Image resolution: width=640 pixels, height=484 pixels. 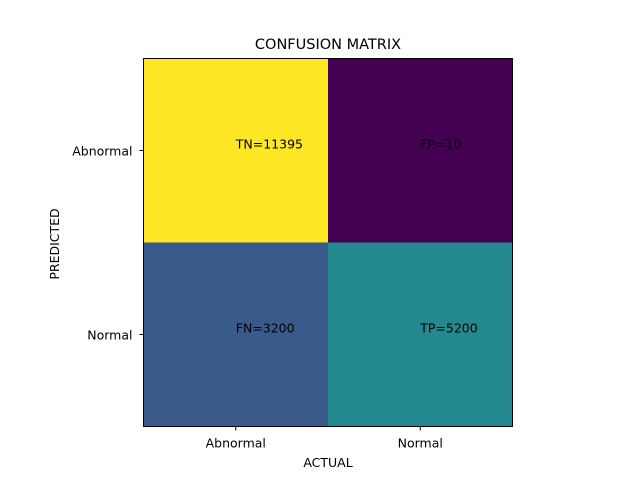 I want to click on y-axis-label: PREDICTED, so click(x=54, y=243).